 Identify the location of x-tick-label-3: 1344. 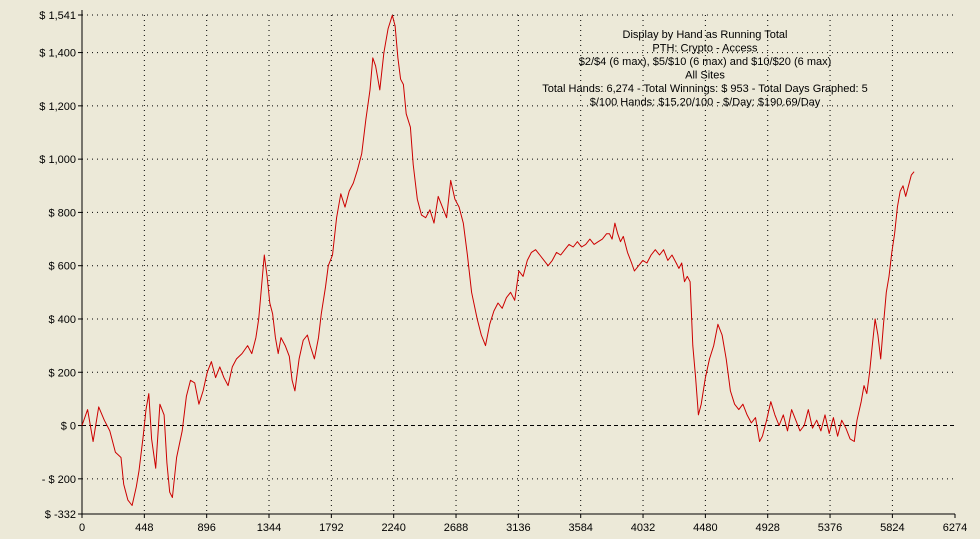
(269, 528).